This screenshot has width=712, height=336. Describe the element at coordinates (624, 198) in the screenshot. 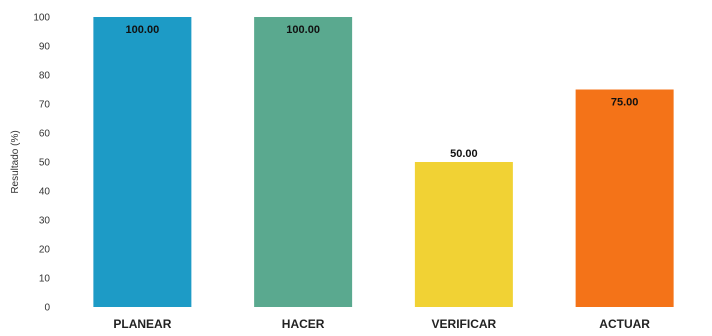

I see `bar-actuar` at that location.